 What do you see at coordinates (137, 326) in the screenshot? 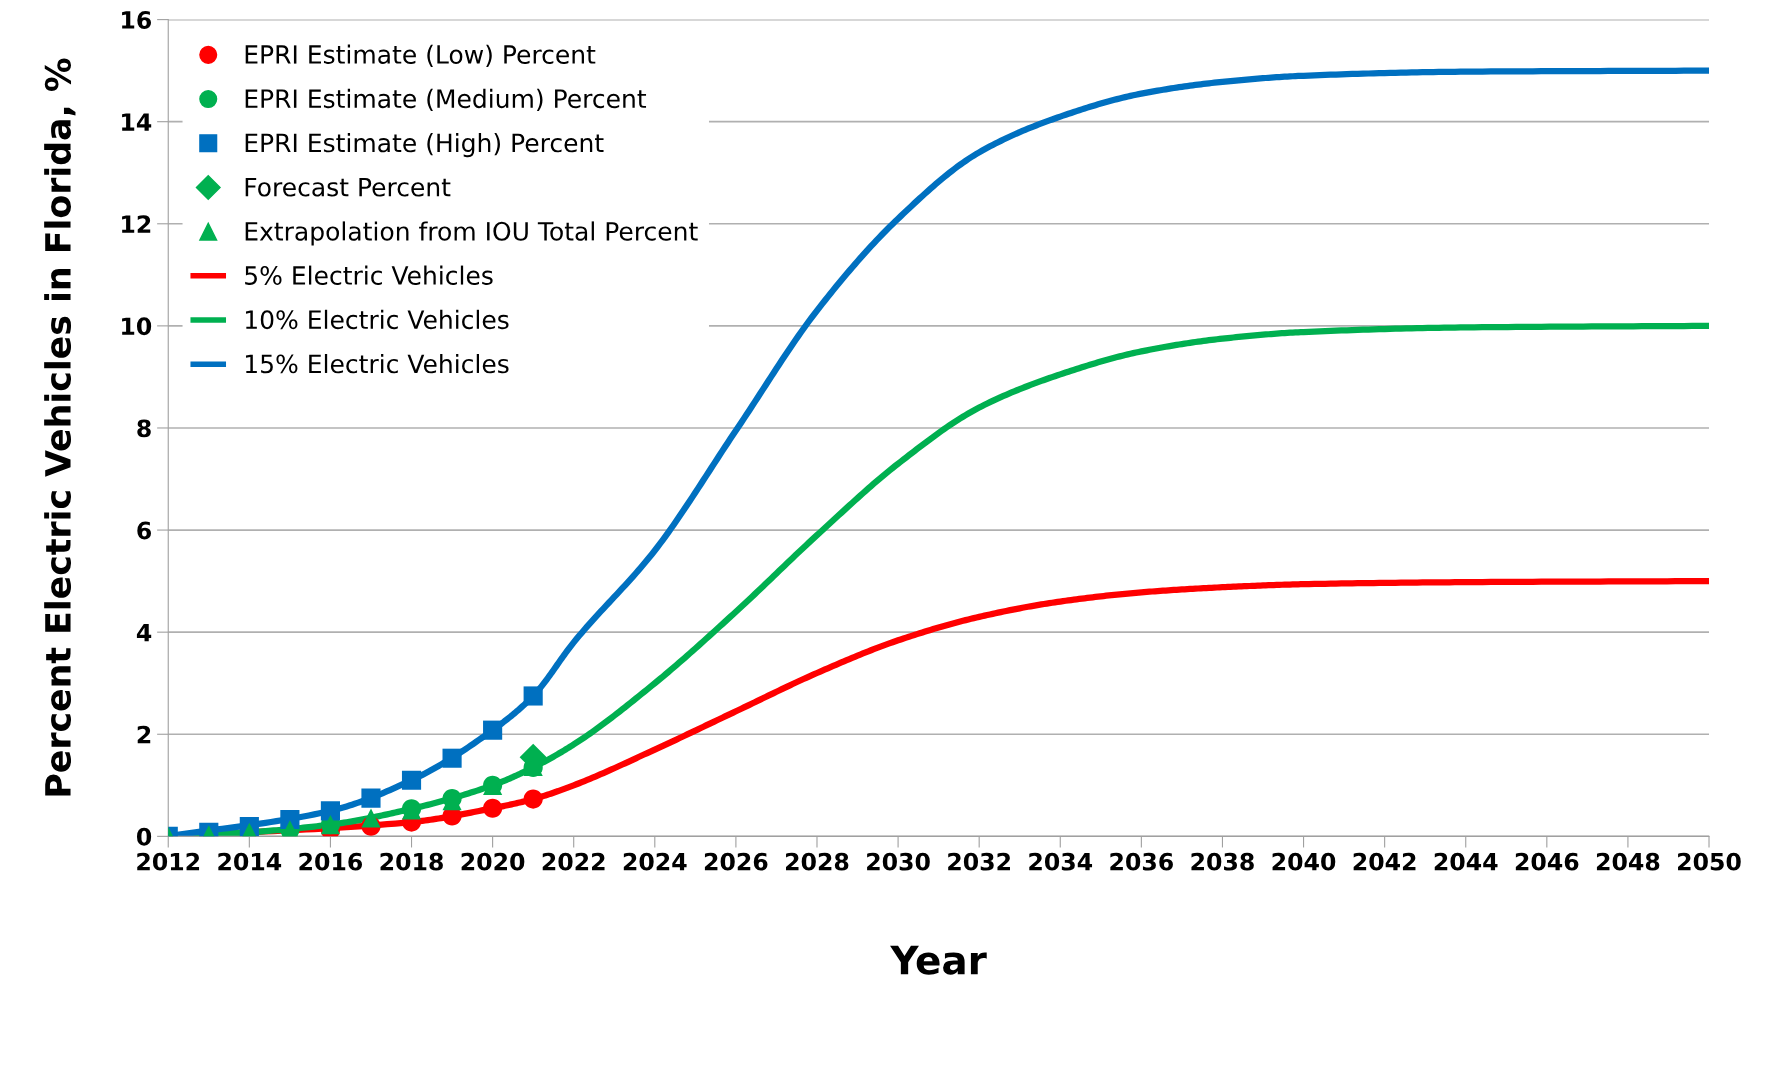
I see `y-tick-label: 10` at bounding box center [137, 326].